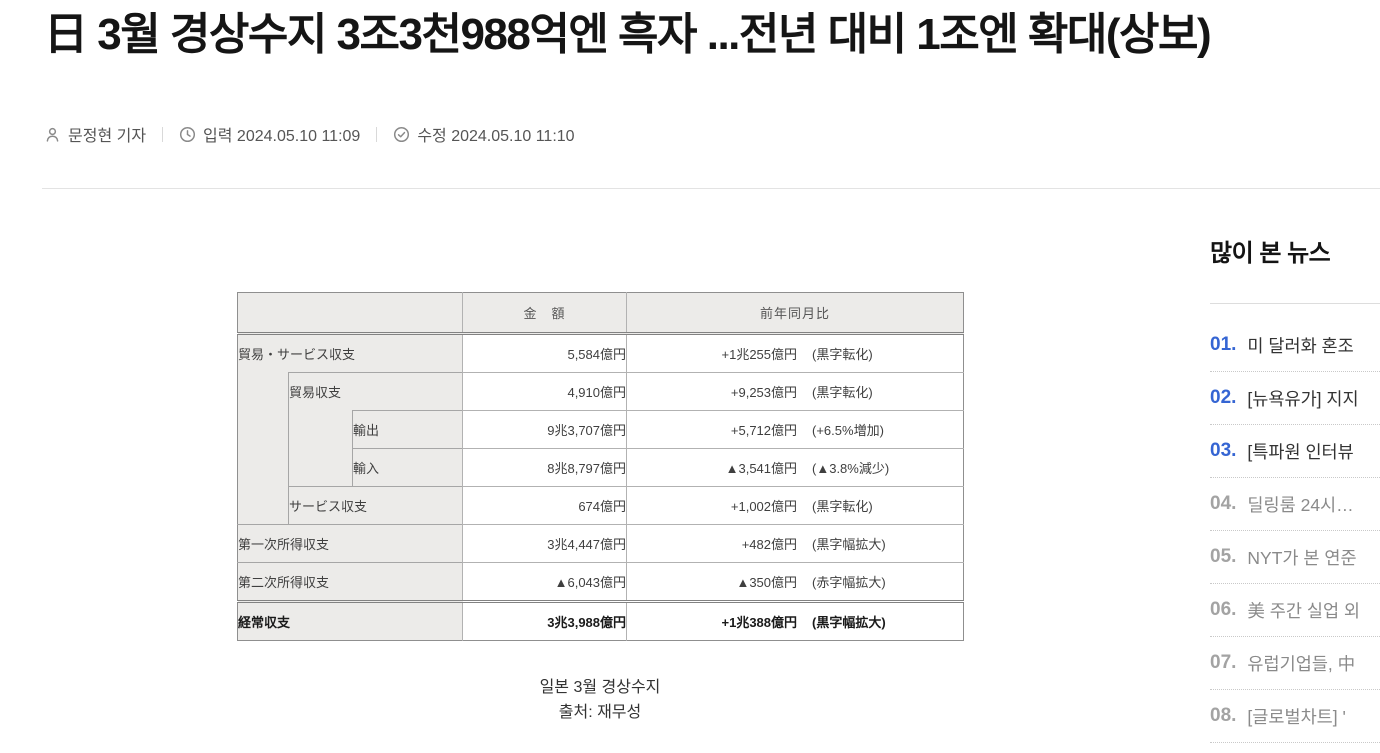 The image size is (1380, 753). What do you see at coordinates (769, 544) in the screenshot?
I see `change-value: +482億円` at bounding box center [769, 544].